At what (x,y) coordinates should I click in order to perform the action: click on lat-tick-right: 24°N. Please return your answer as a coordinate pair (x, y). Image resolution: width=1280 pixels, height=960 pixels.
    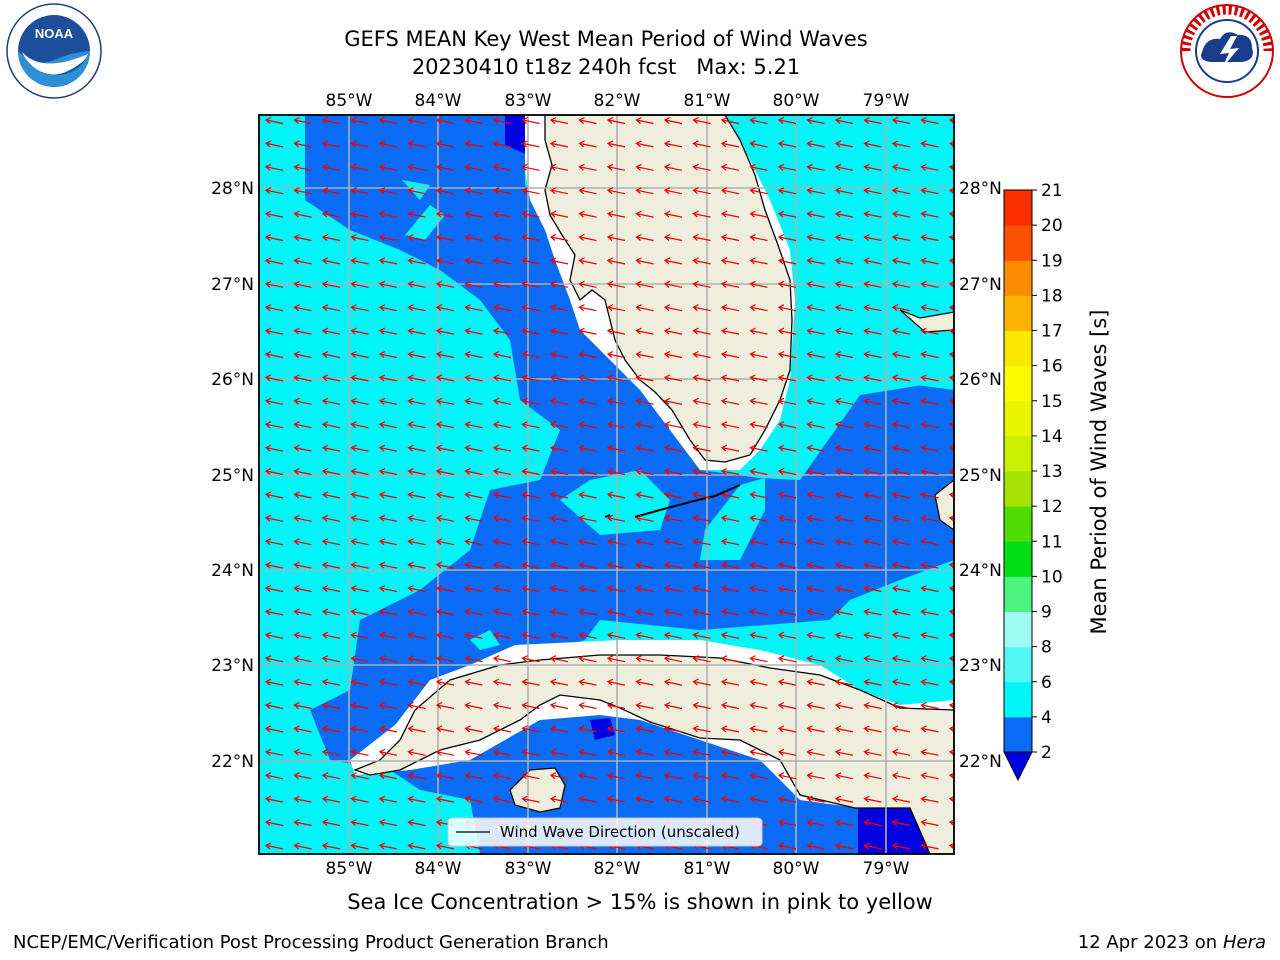
    Looking at the image, I should click on (980, 571).